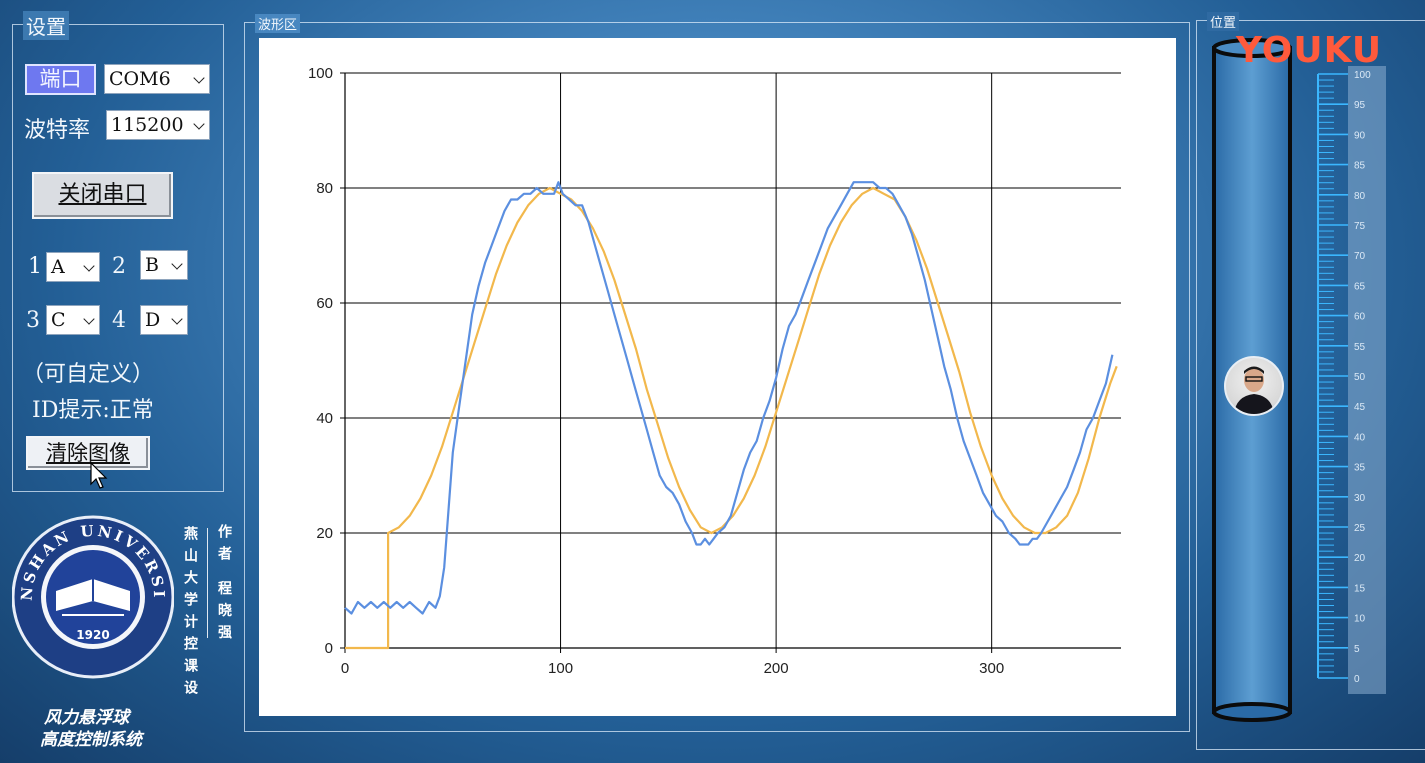 Image resolution: width=1425 pixels, height=763 pixels. I want to click on channel-4-label: 4, so click(119, 320).